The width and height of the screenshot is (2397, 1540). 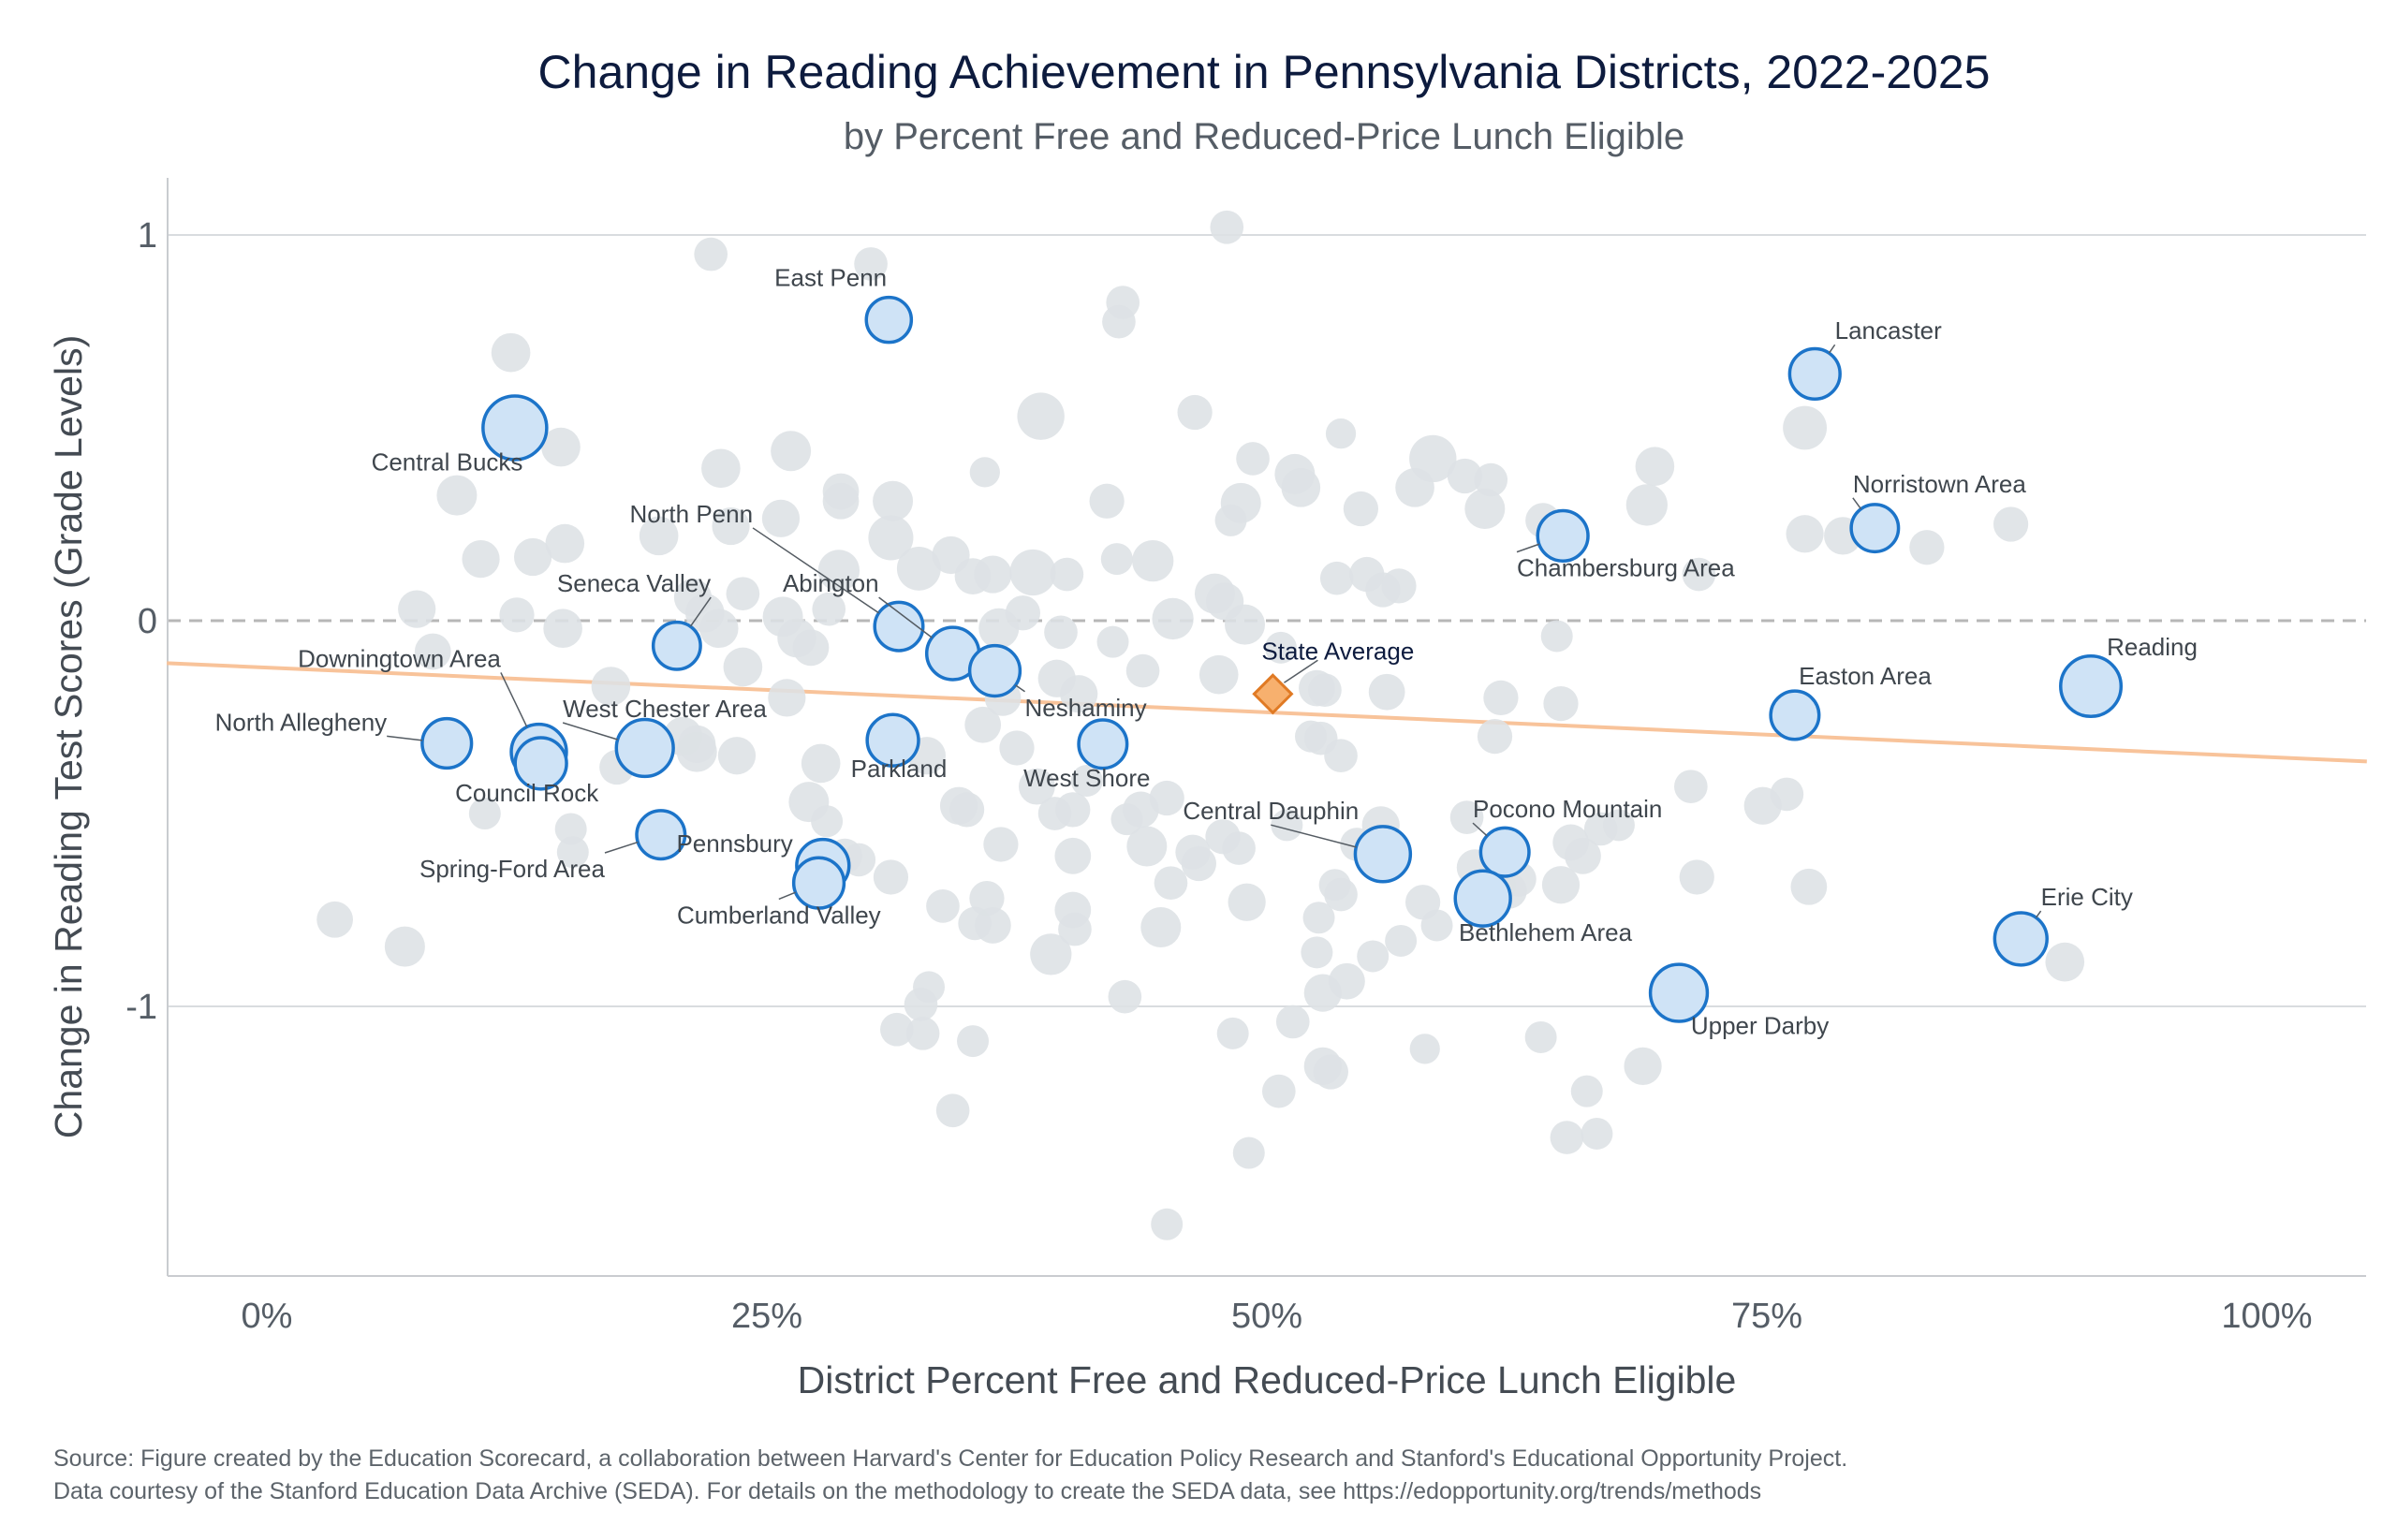 What do you see at coordinates (899, 769) in the screenshot?
I see `district-label: Parkland` at bounding box center [899, 769].